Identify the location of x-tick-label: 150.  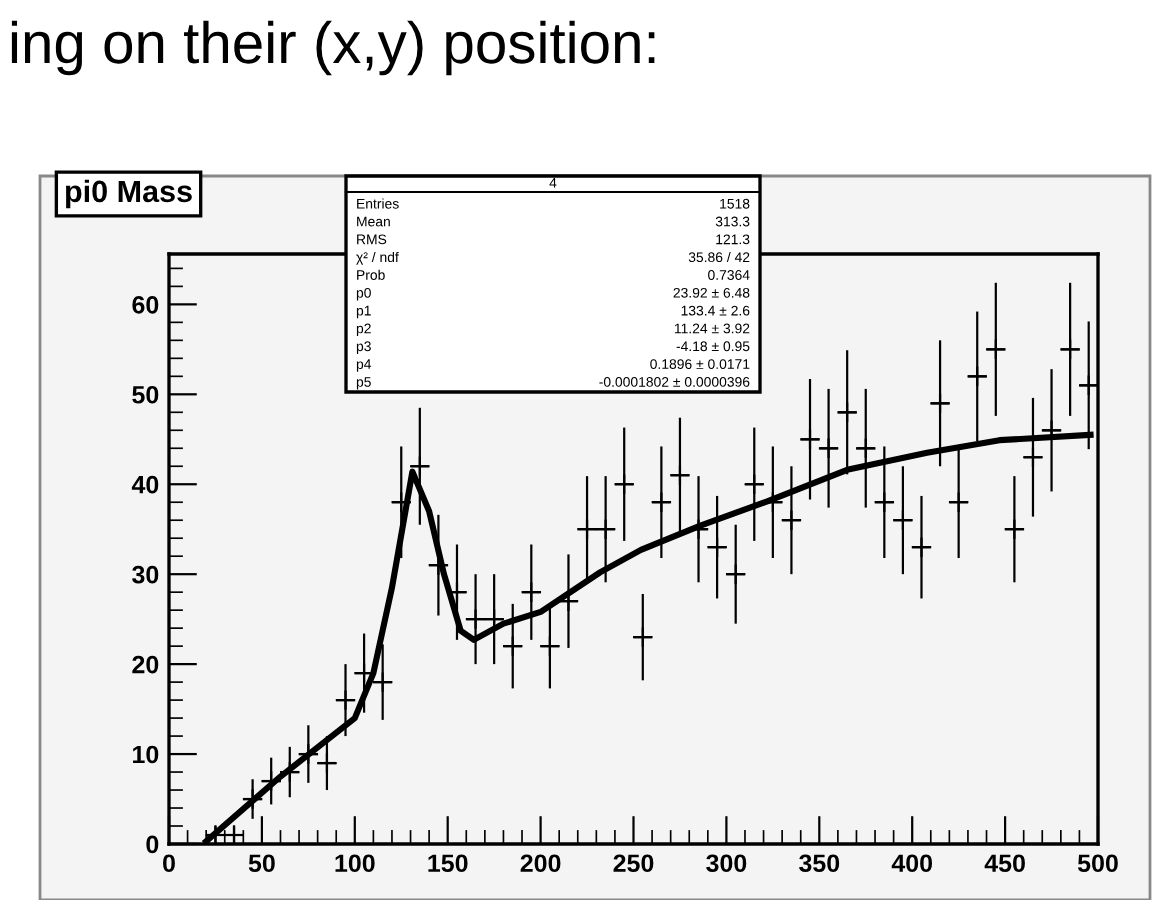
(448, 863).